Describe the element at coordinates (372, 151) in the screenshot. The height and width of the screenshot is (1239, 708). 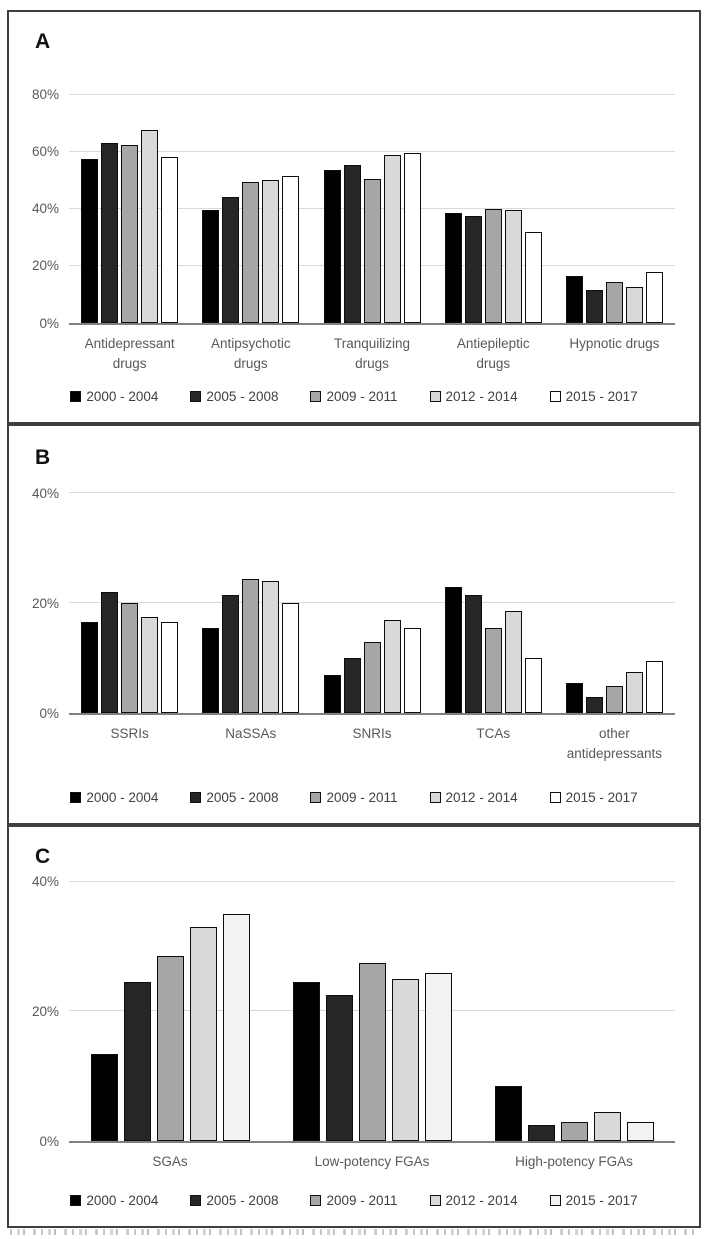
I see `gridline-60pct` at that location.